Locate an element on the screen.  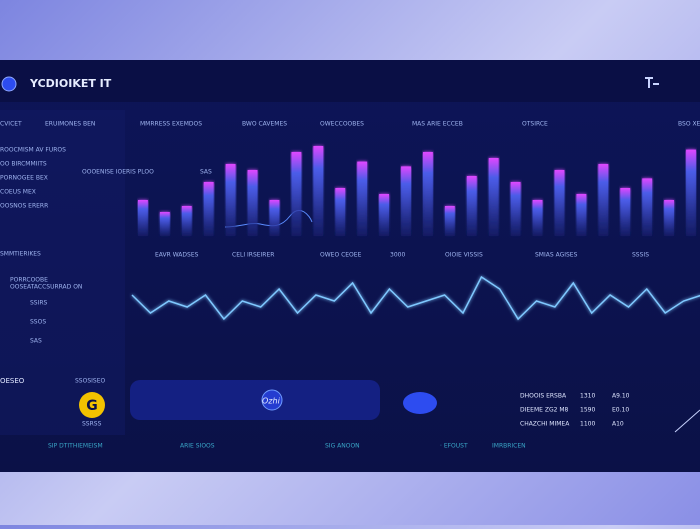
badge-letter: G is located at coordinates (92, 406).